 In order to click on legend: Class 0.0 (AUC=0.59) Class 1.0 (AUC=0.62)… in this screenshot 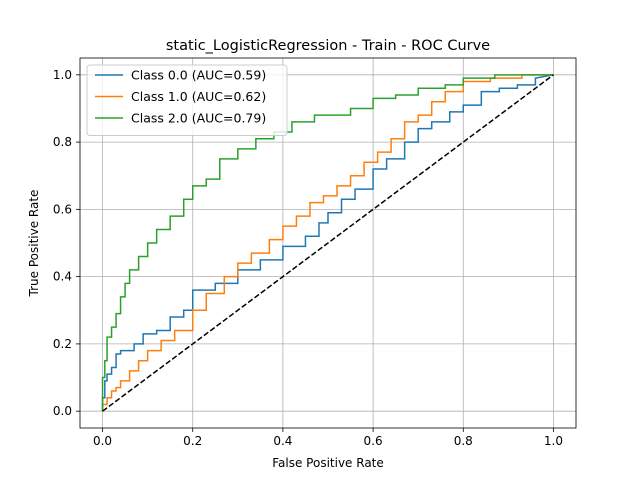, I will do `click(187, 100)`.